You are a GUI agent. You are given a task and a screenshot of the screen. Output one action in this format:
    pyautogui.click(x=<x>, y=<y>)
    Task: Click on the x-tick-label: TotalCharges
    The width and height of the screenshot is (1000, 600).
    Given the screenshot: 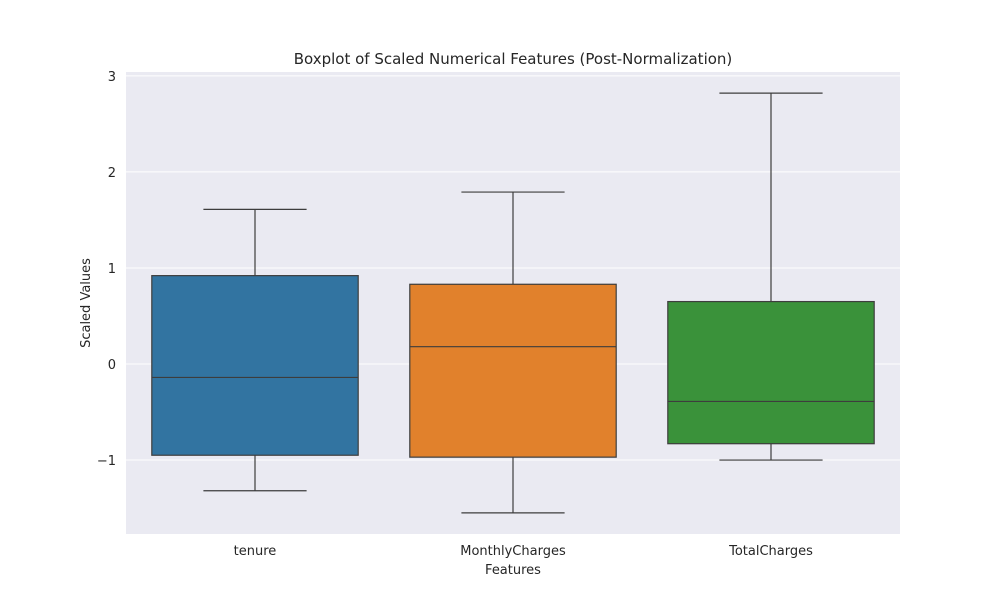 What is the action you would take?
    pyautogui.click(x=770, y=551)
    